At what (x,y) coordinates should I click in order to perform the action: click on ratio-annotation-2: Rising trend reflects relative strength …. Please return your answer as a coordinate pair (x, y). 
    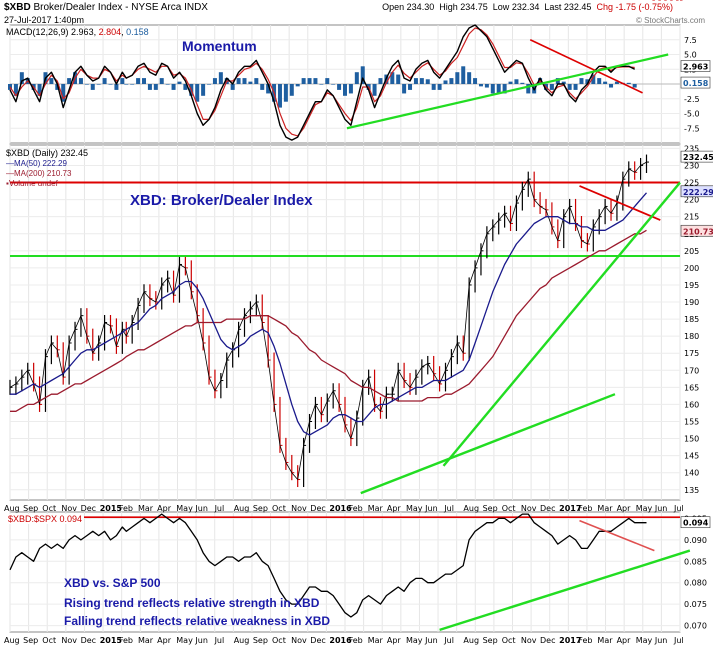
    Looking at the image, I should click on (192, 603).